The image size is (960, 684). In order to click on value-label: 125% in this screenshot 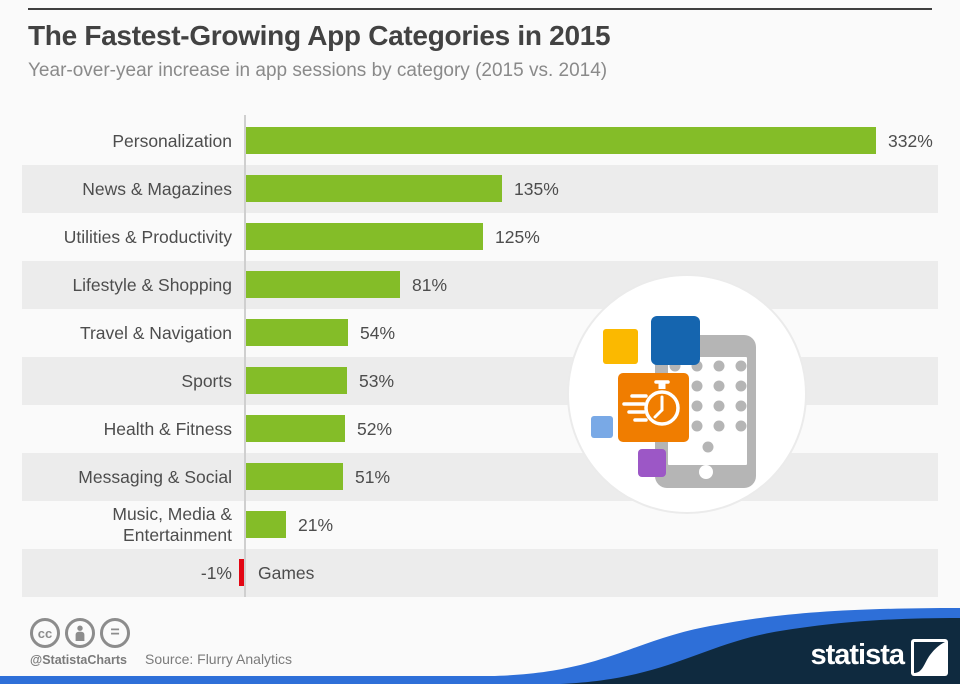, I will do `click(517, 237)`.